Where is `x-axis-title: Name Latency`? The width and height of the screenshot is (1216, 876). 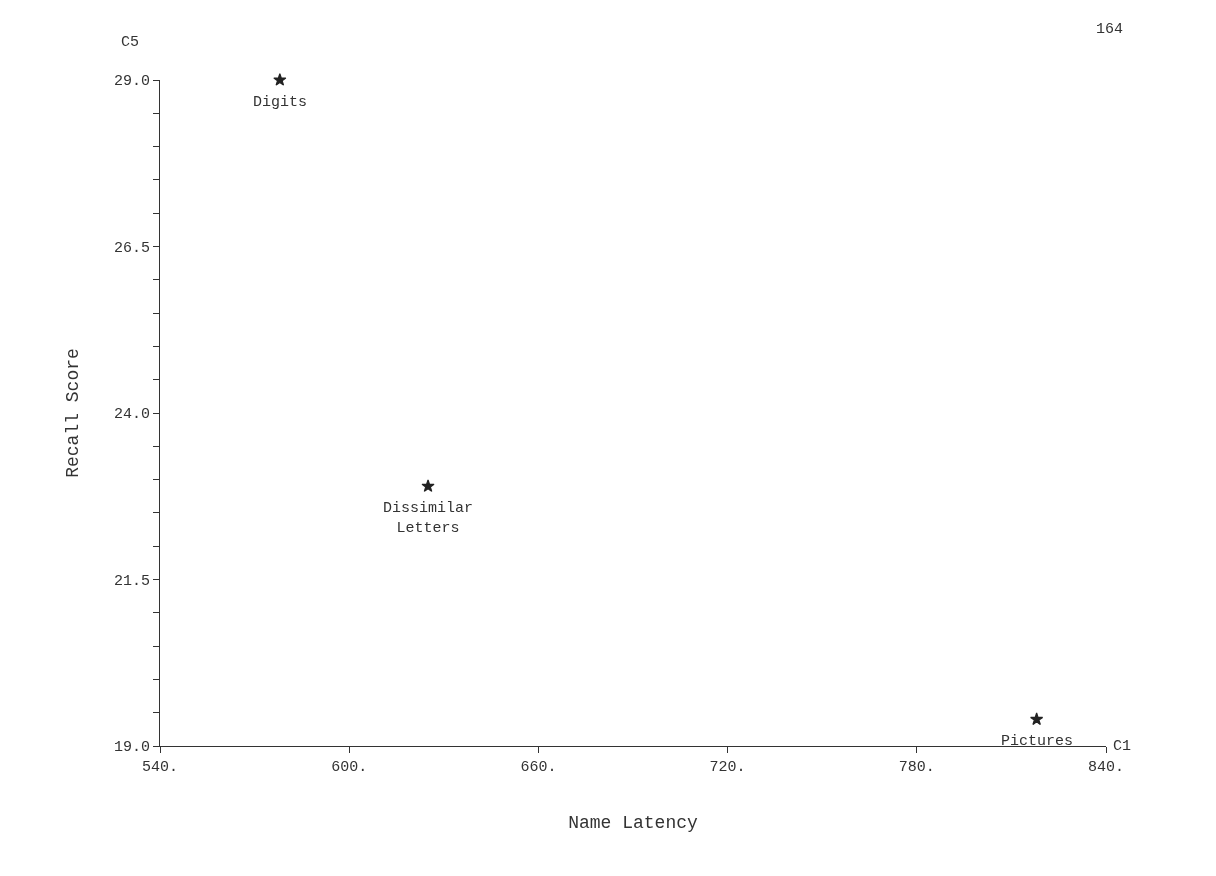 x-axis-title: Name Latency is located at coordinates (633, 823).